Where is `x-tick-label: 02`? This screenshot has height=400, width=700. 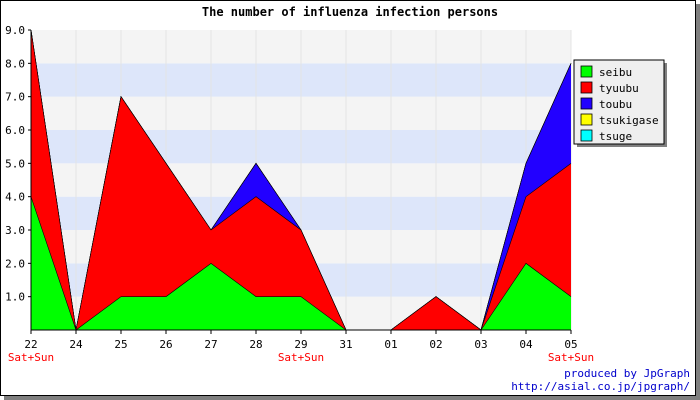 x-tick-label: 02 is located at coordinates (435, 344).